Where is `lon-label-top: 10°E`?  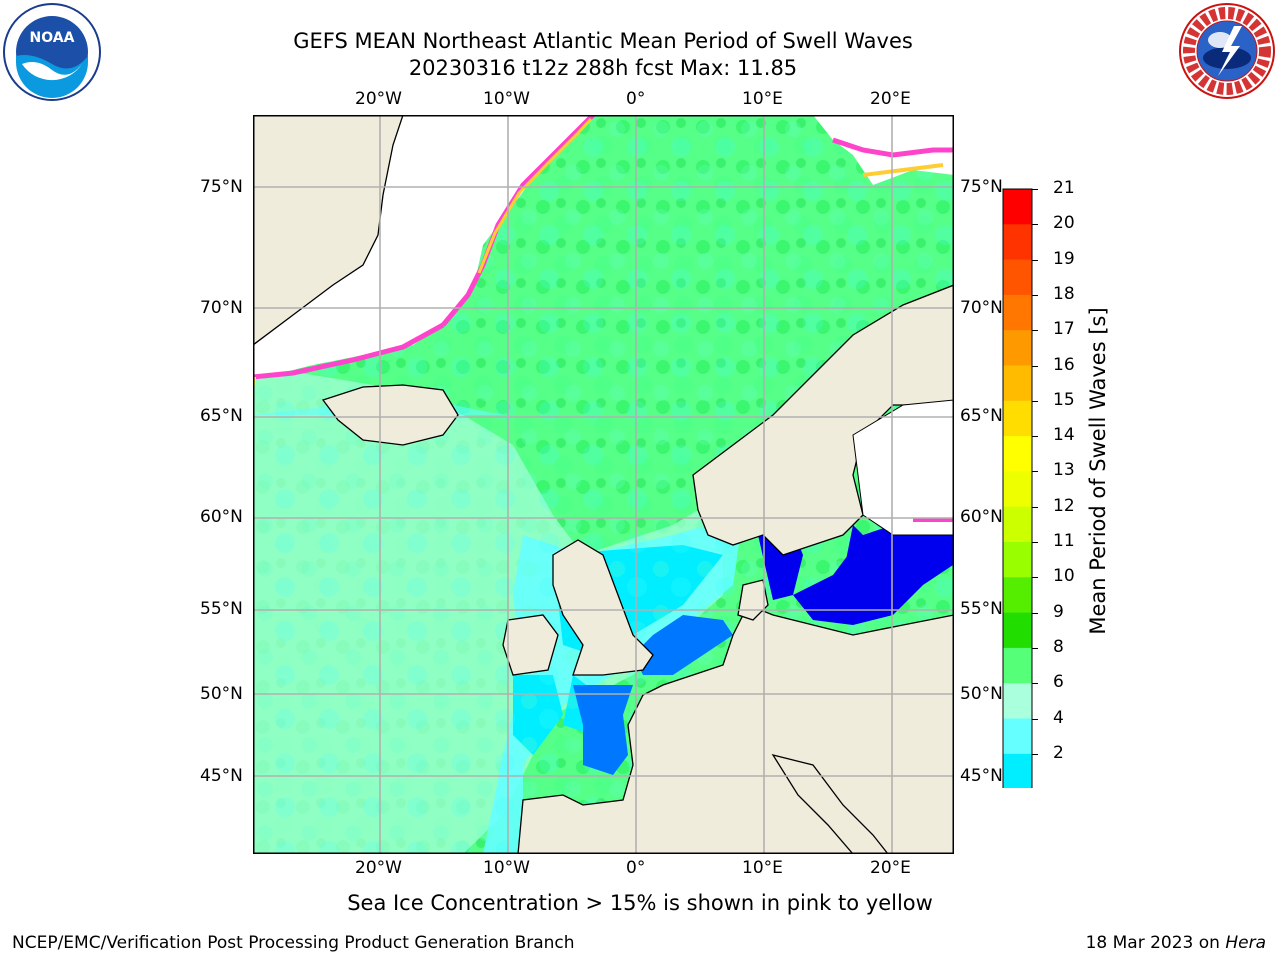 lon-label-top: 10°E is located at coordinates (762, 99).